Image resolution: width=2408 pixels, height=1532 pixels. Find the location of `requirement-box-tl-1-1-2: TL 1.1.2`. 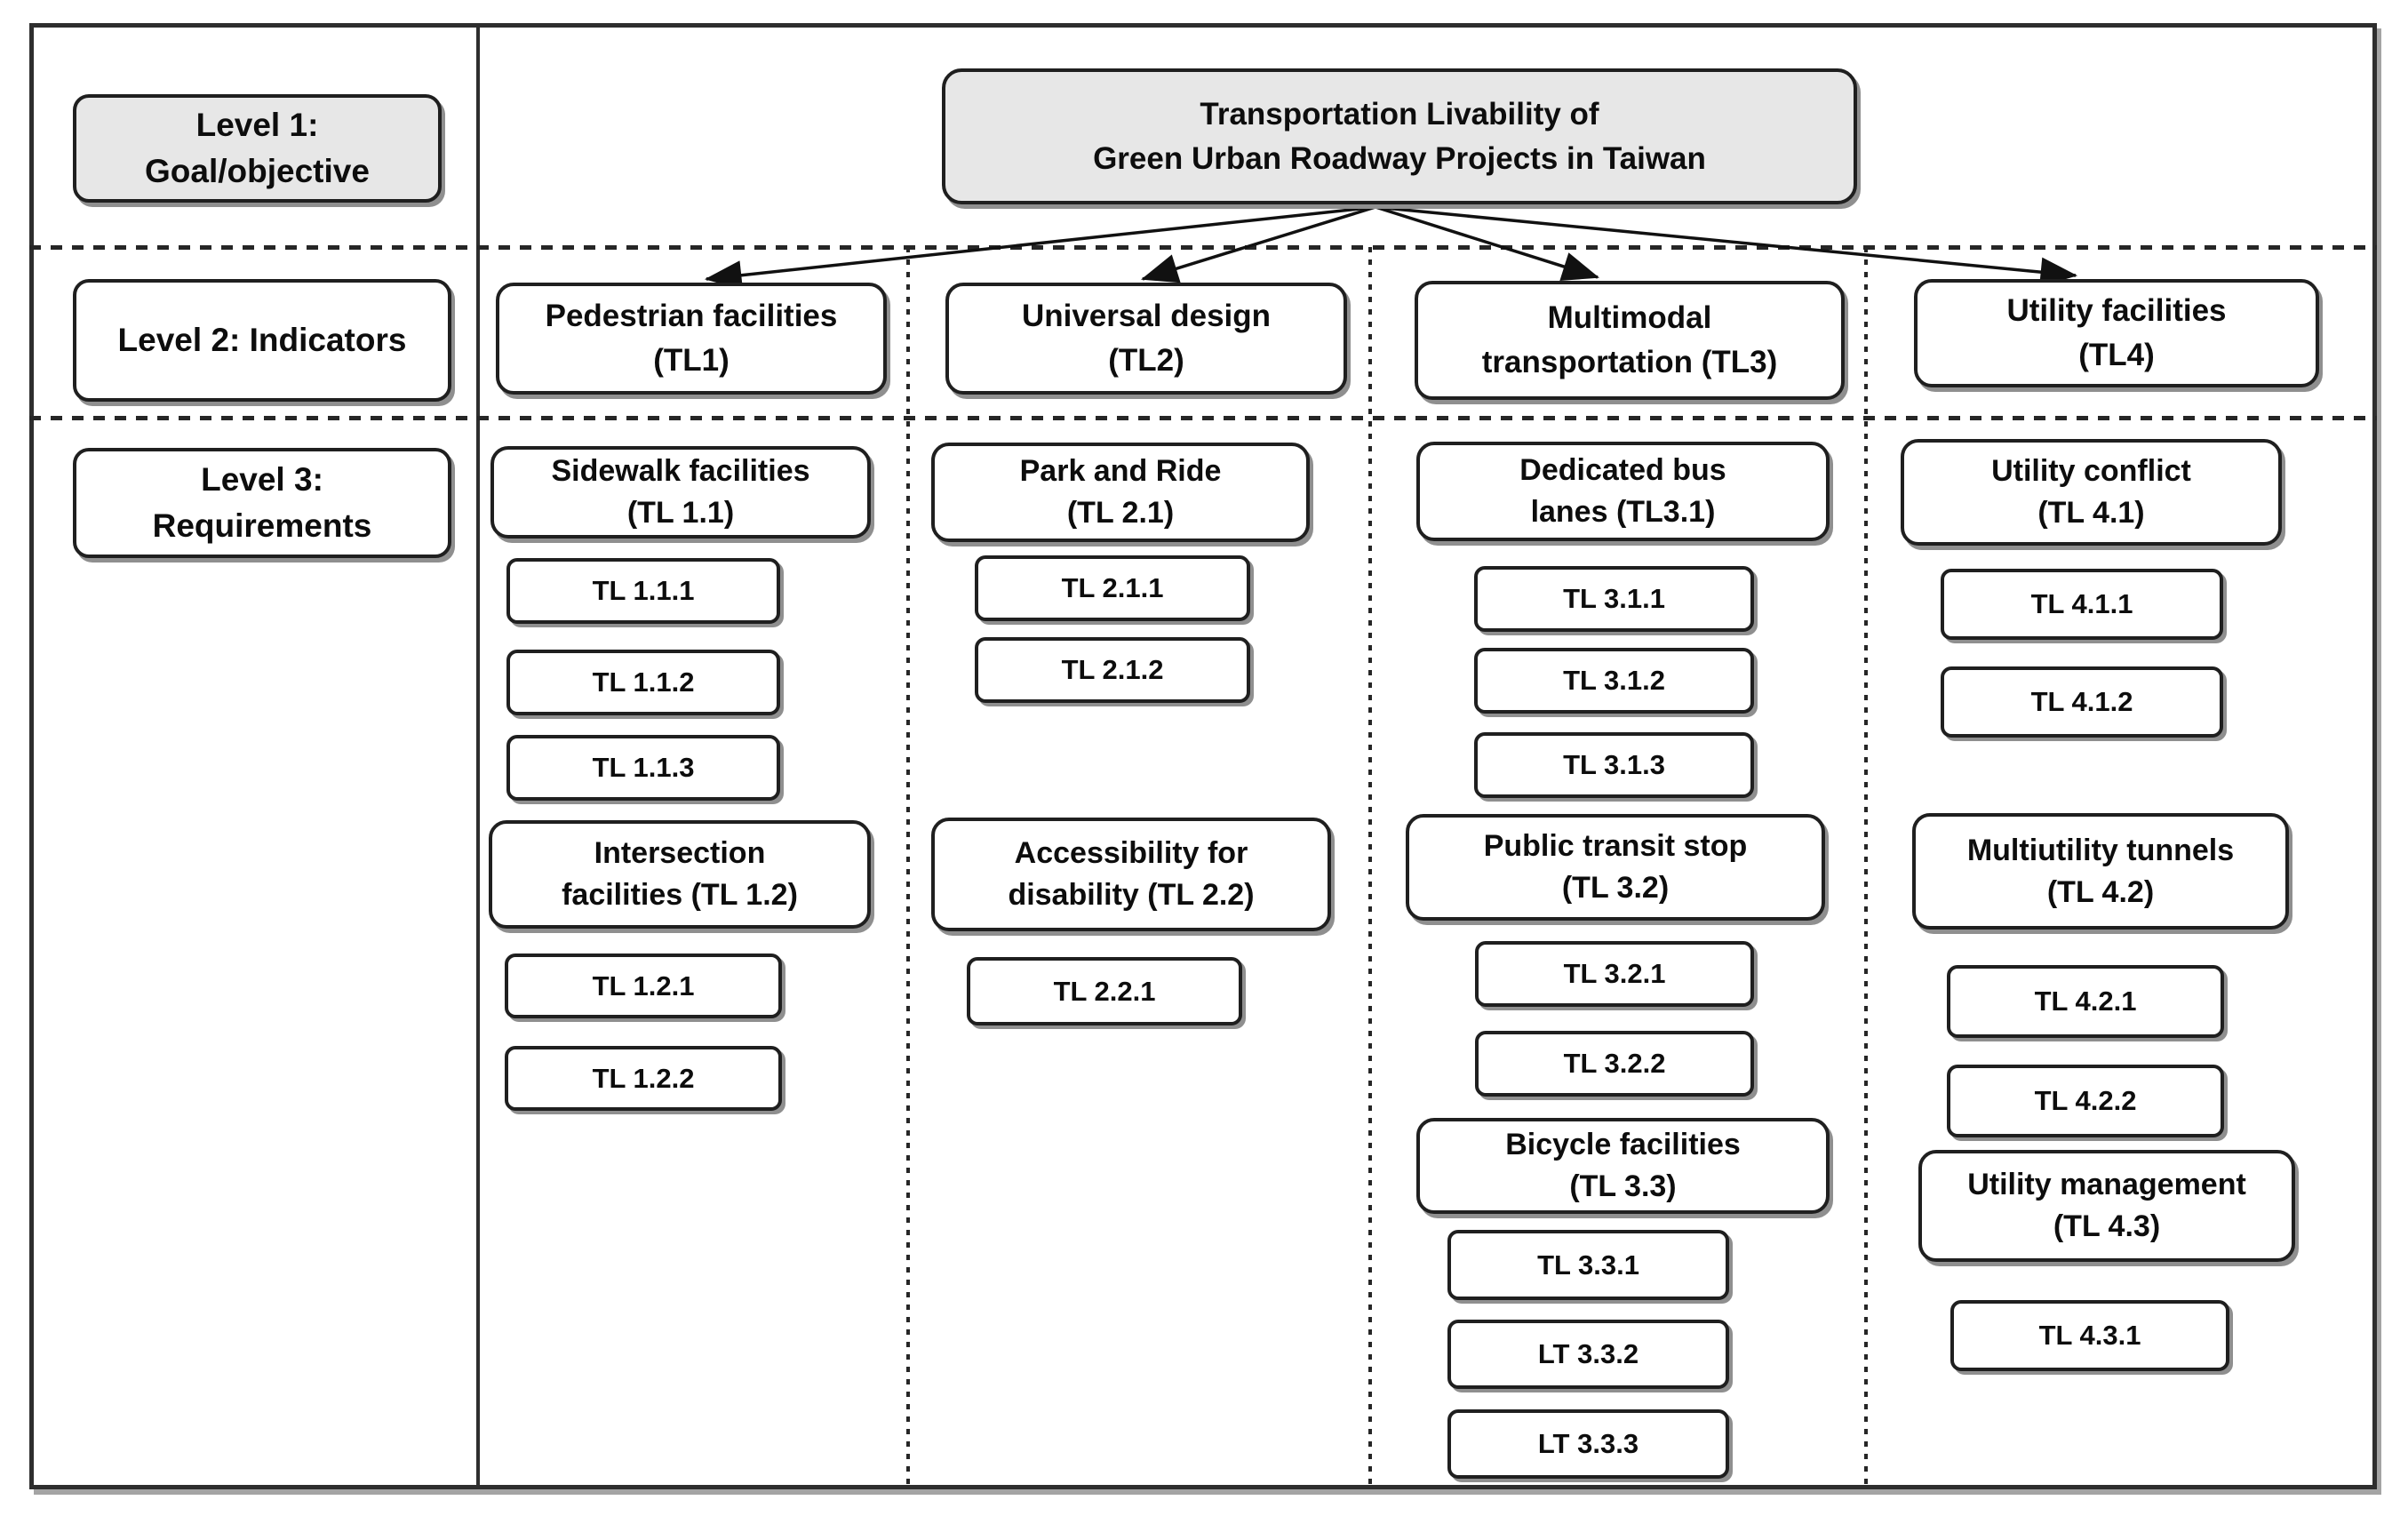

requirement-box-tl-1-1-2: TL 1.1.2 is located at coordinates (643, 682).